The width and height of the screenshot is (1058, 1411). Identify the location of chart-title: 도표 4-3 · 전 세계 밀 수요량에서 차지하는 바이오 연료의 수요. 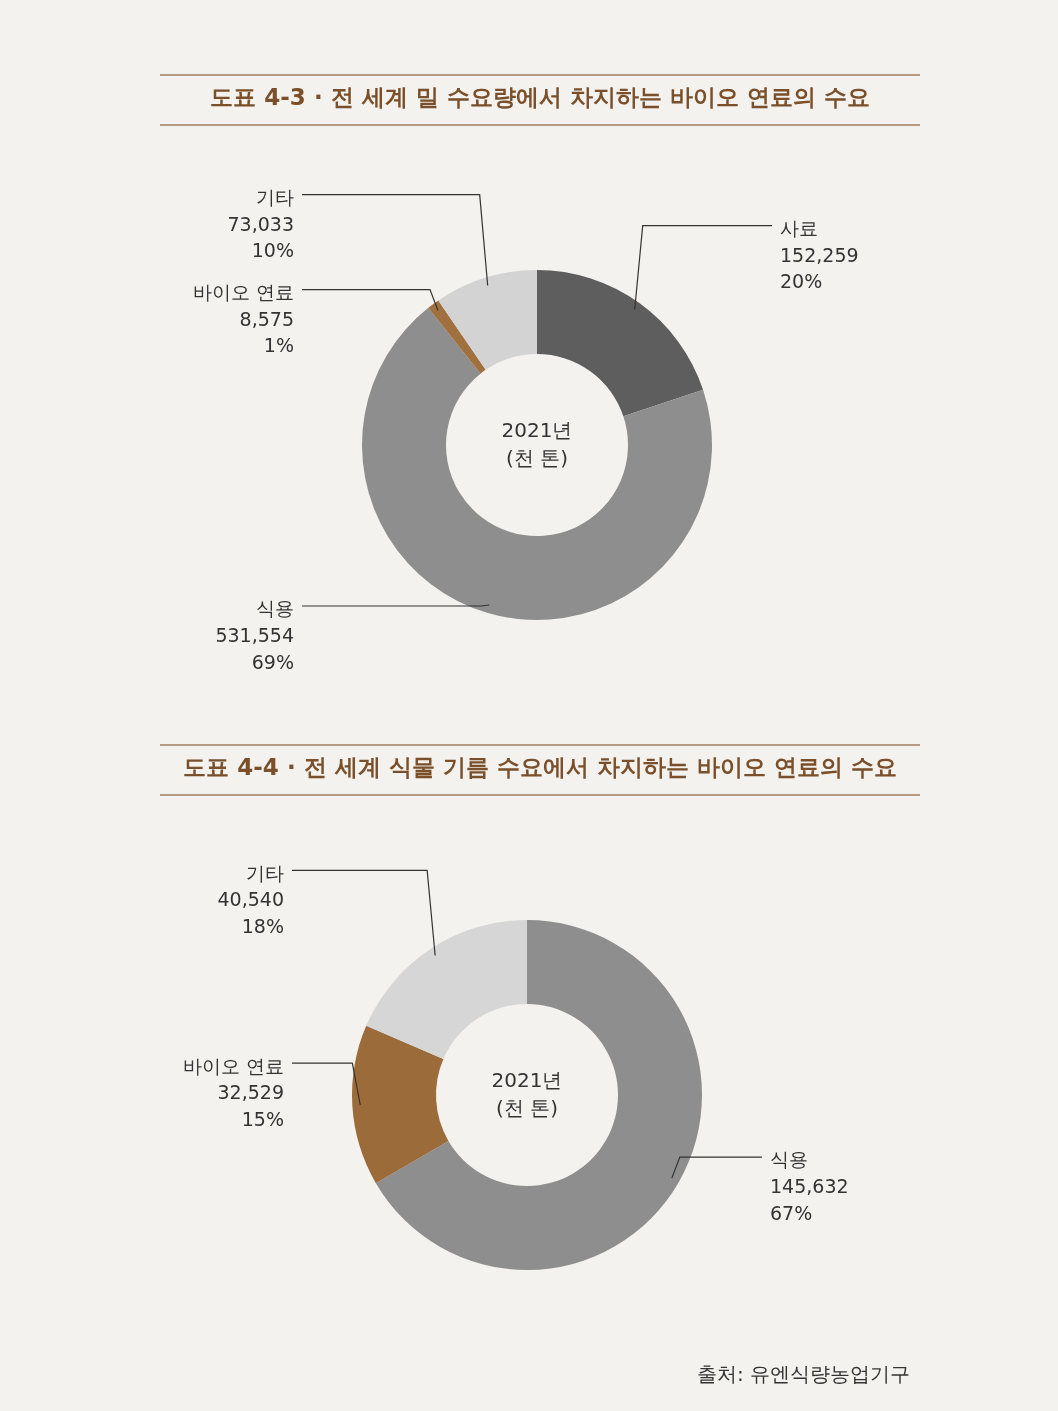
(540, 97).